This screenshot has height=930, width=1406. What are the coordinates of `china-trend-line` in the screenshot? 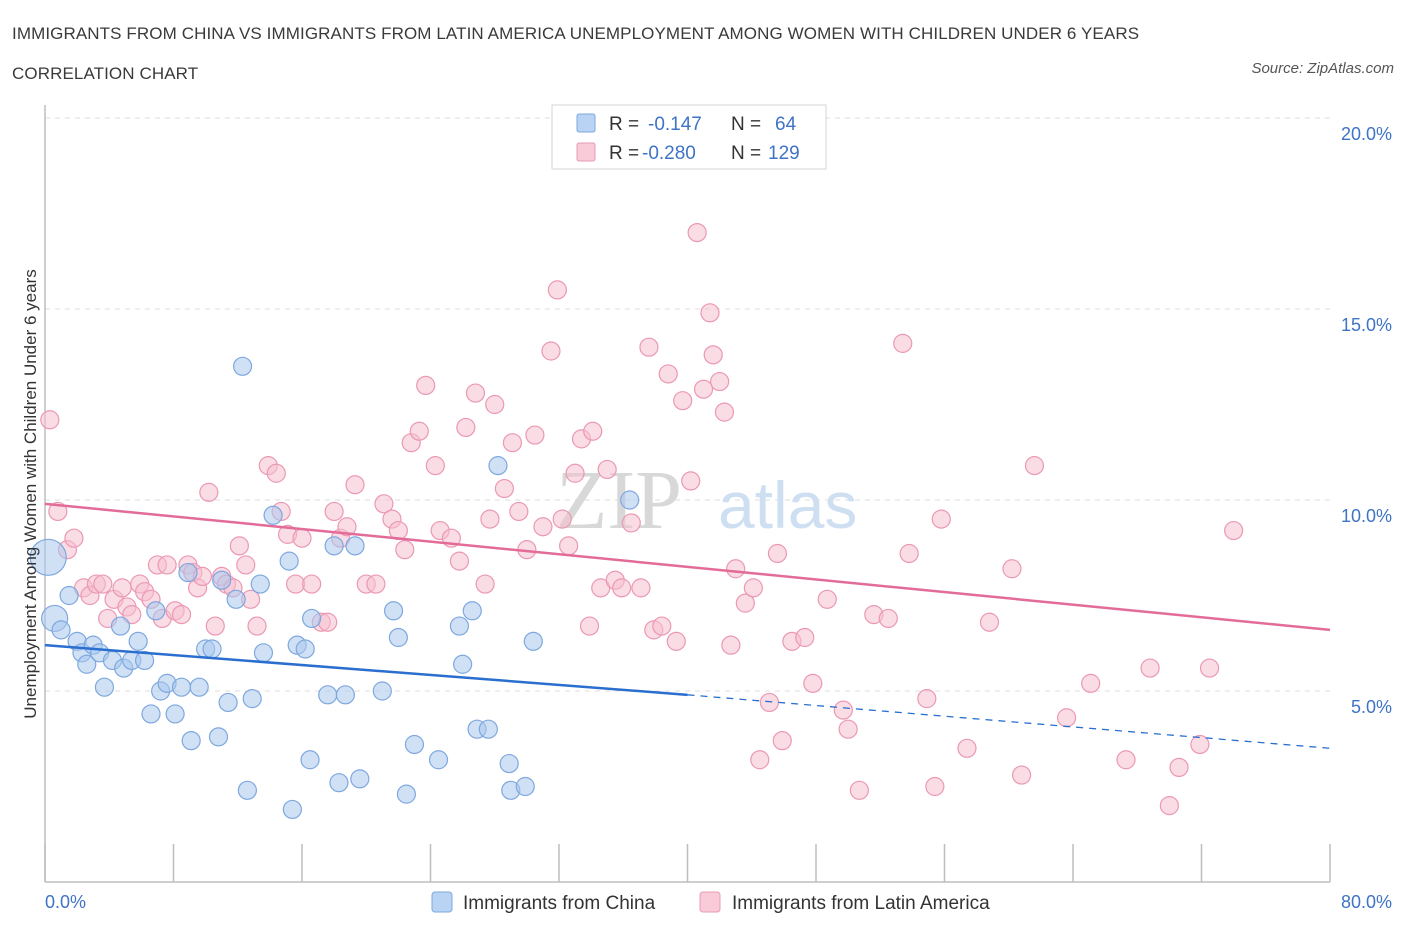 It's located at (366, 670).